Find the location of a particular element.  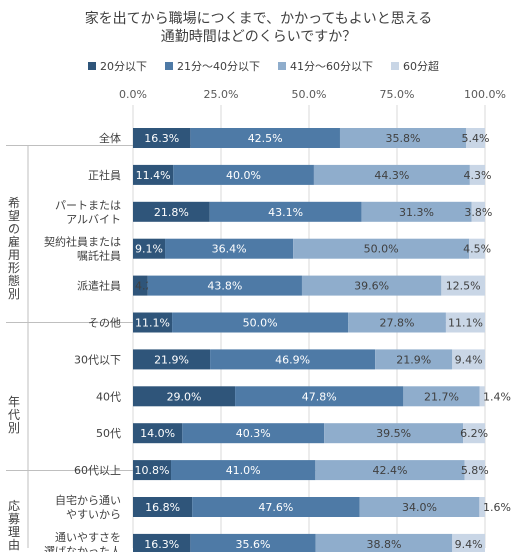

bar-r2-s2 is located at coordinates (416, 211).